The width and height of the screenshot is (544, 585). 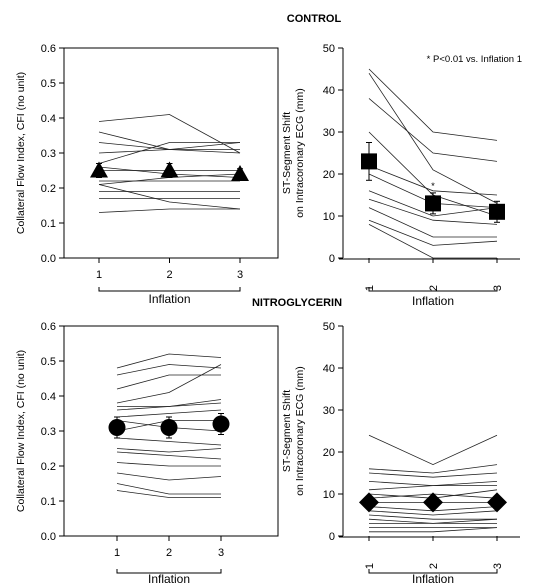 I want to click on plot-frame, so click(x=171, y=153).